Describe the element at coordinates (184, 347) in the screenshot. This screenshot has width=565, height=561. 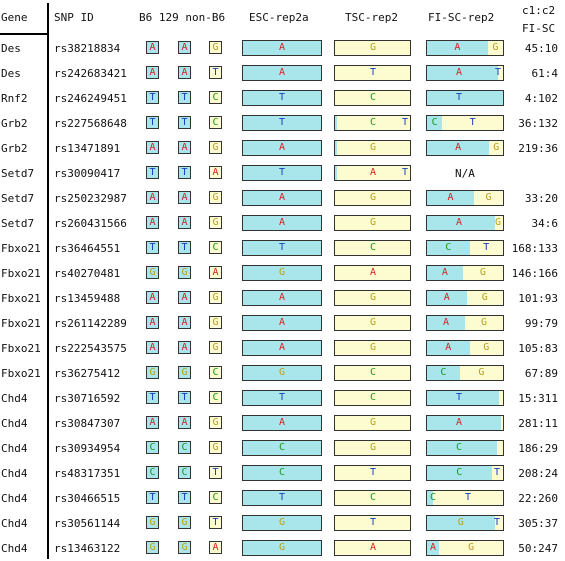
I see `strain-129-allele: A` at that location.